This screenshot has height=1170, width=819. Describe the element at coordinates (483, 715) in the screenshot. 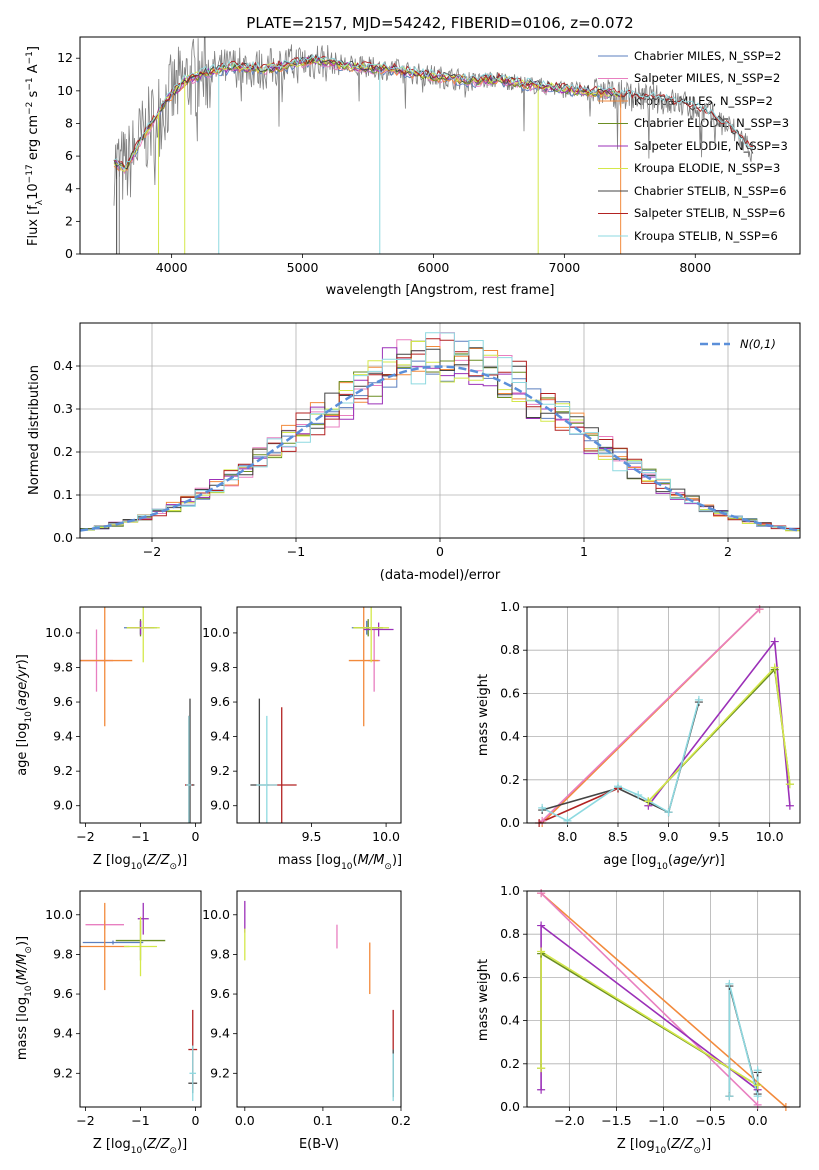

I see `weight-age-ylabel: mass weight` at that location.